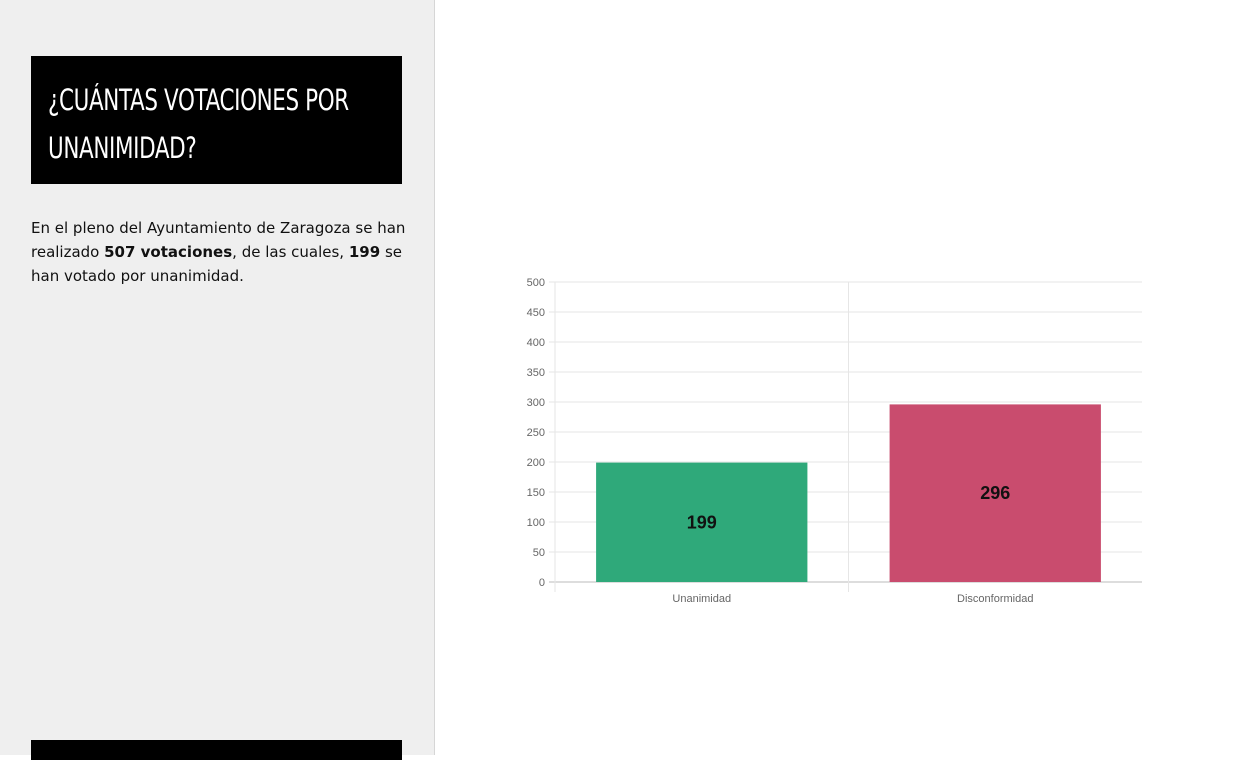  I want to click on x-tick-label: Unanimidad, so click(701, 599).